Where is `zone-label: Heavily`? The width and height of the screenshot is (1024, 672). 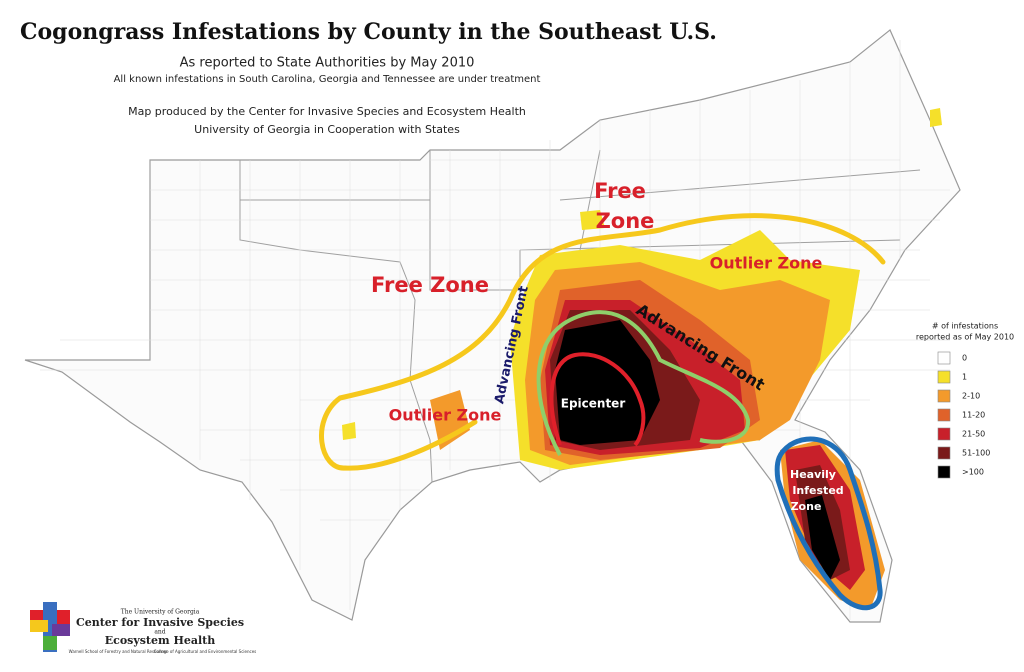
zone-label: Heavily is located at coordinates (813, 474).